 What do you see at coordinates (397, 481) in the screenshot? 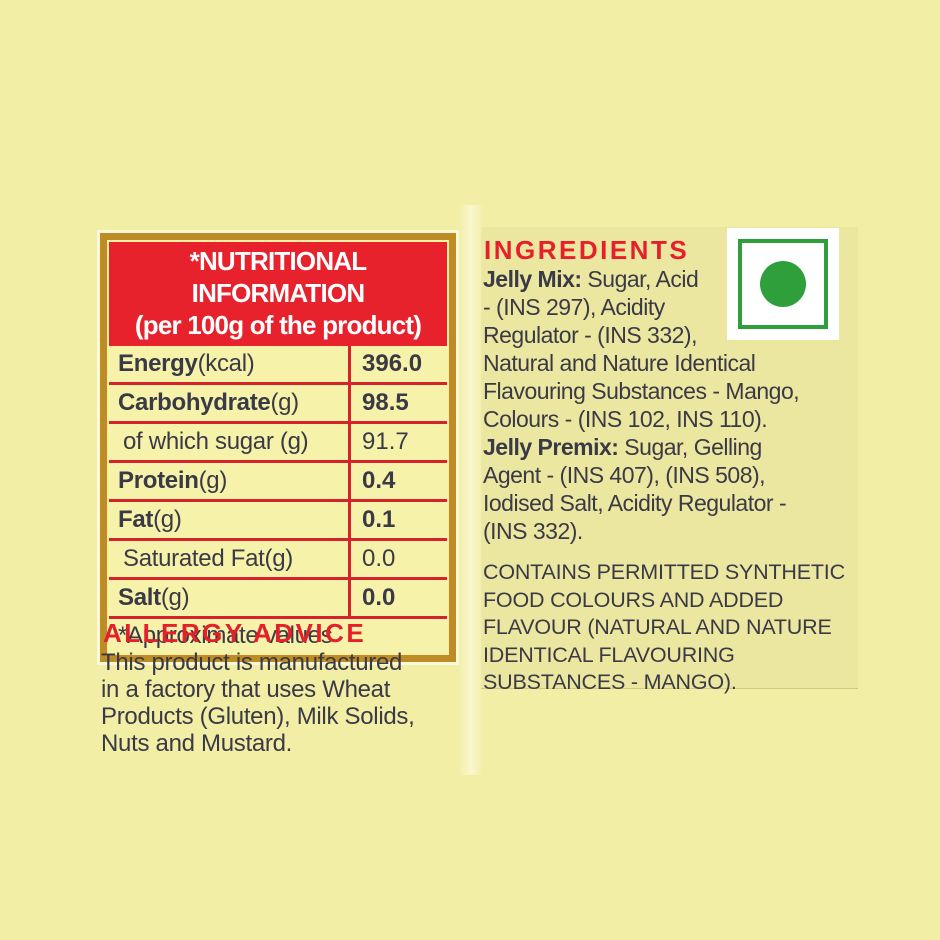
I see `nutrient-value: 0.4` at bounding box center [397, 481].